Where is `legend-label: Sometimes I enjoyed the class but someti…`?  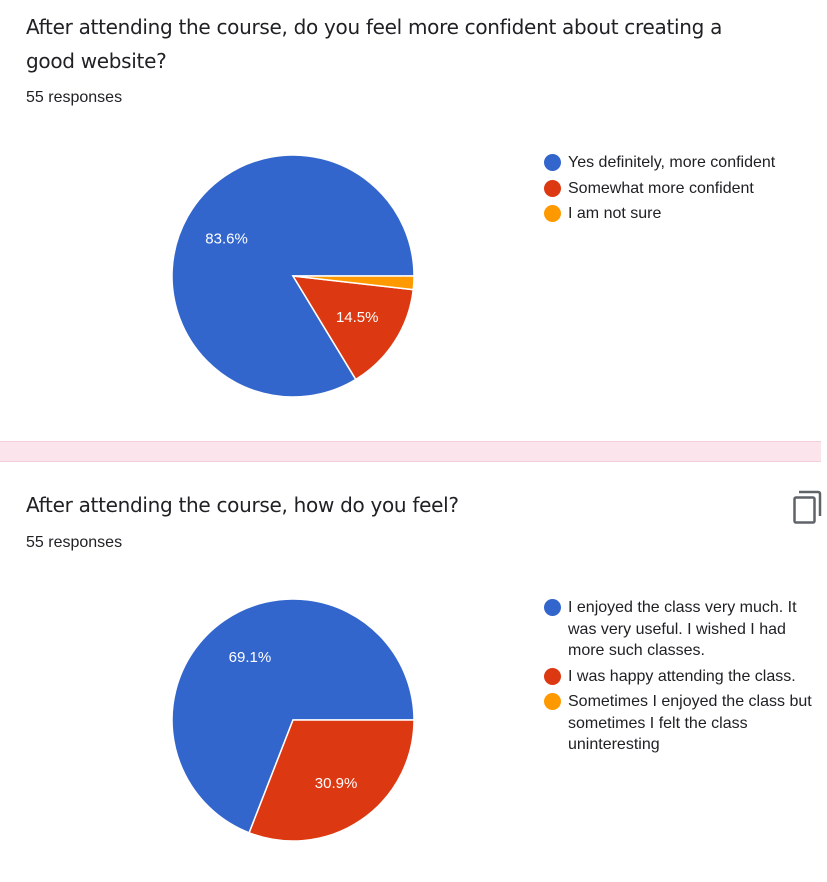 legend-label: Sometimes I enjoyed the class but someti… is located at coordinates (690, 723).